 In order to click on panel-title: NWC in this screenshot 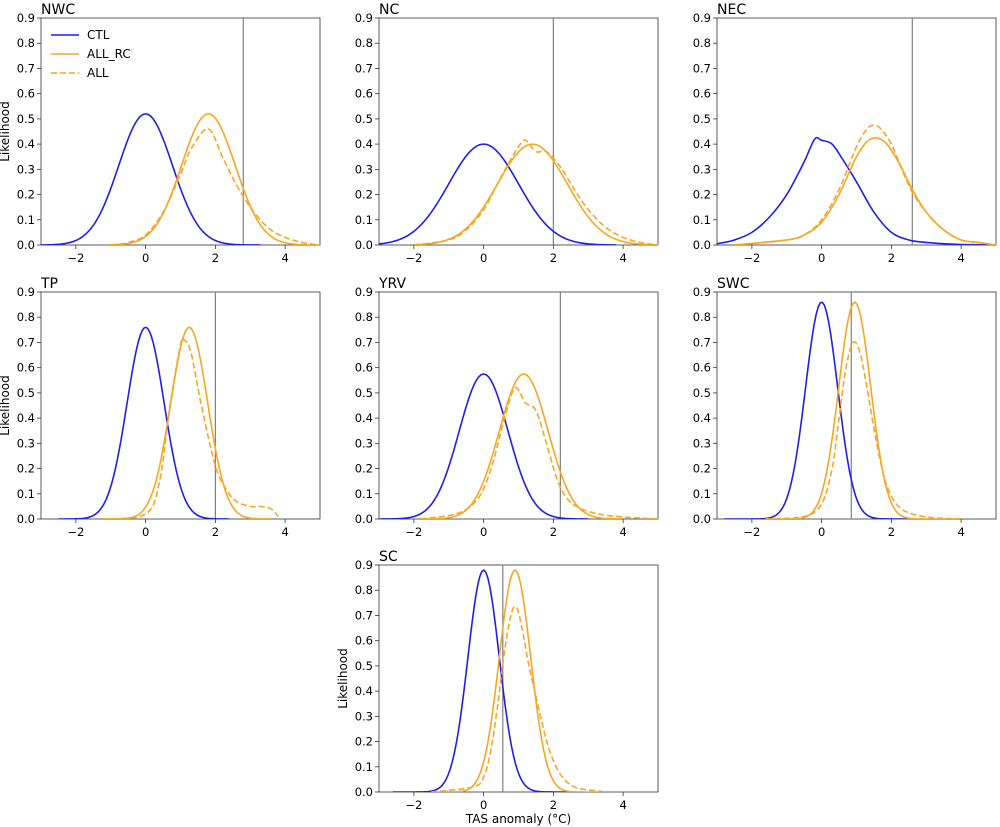, I will do `click(58, 10)`.